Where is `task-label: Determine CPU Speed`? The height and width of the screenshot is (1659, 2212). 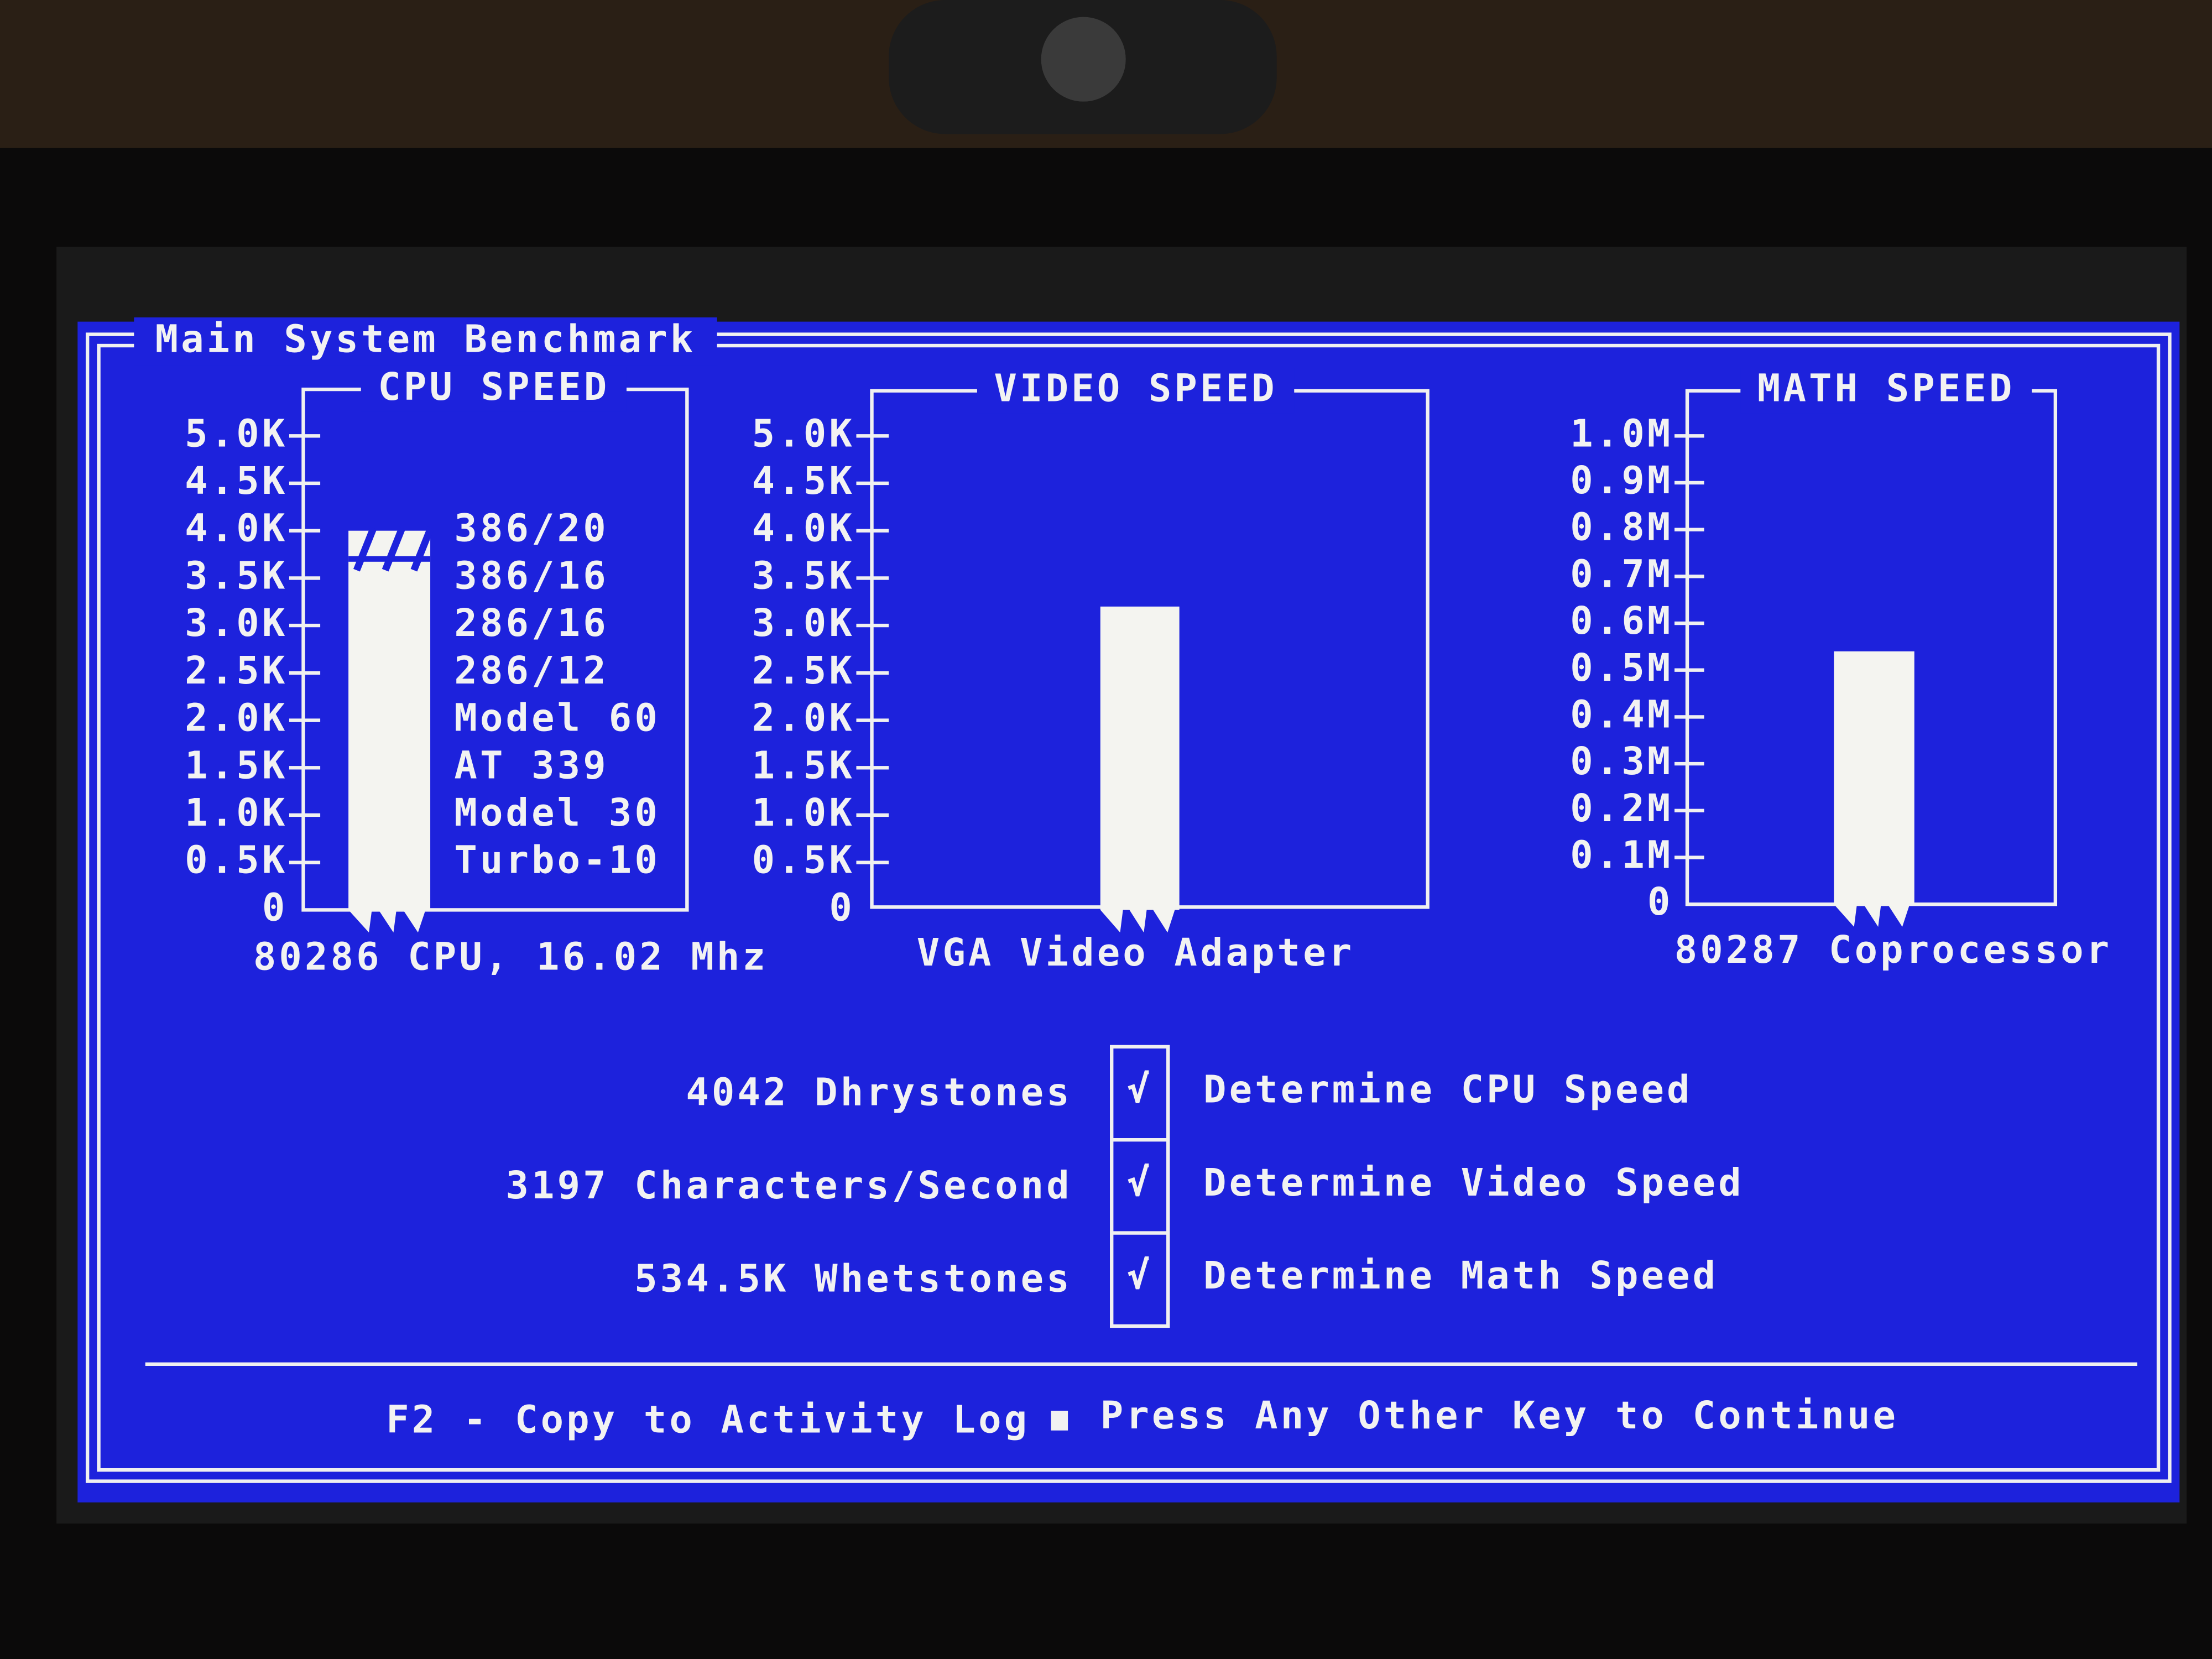
task-label: Determine CPU Speed is located at coordinates (1448, 1090).